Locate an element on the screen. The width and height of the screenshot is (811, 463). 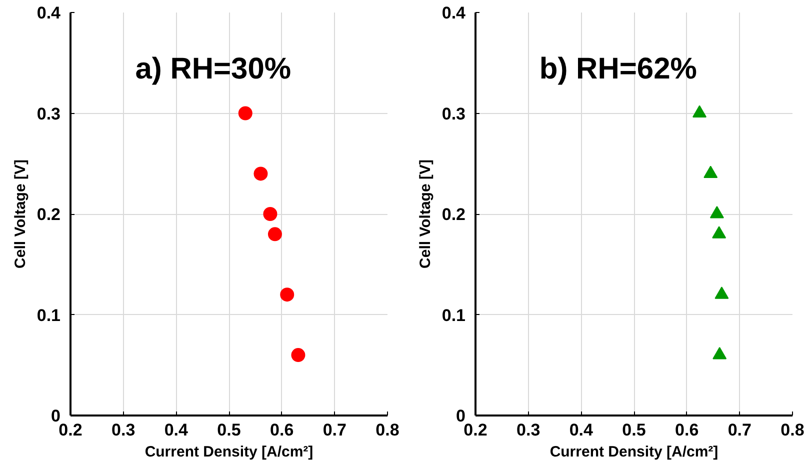
text: b) RH=62% is located at coordinates (618, 69).